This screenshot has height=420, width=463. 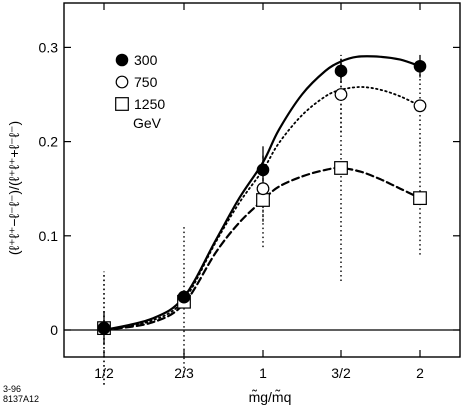 I want to click on x-axis-label: m̃g/m̃q, so click(x=270, y=397).